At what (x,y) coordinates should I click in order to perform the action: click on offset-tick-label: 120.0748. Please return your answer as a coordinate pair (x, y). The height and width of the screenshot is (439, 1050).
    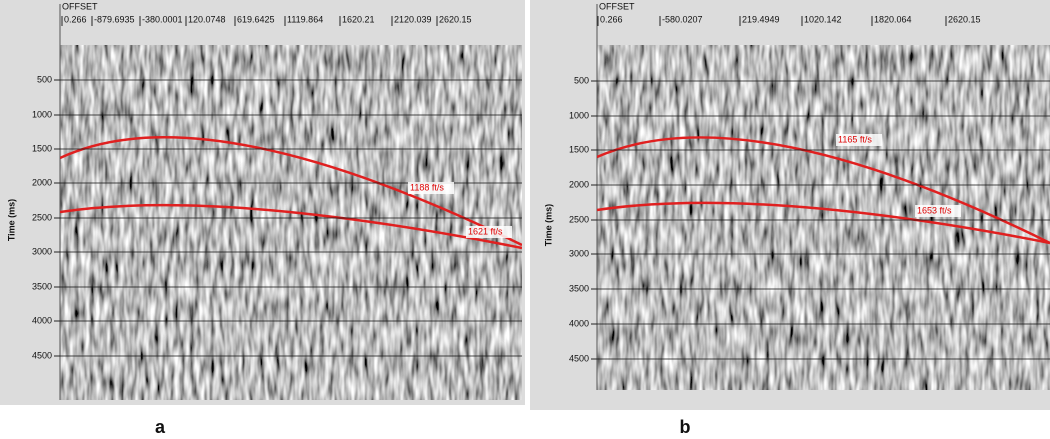
    Looking at the image, I should click on (207, 19).